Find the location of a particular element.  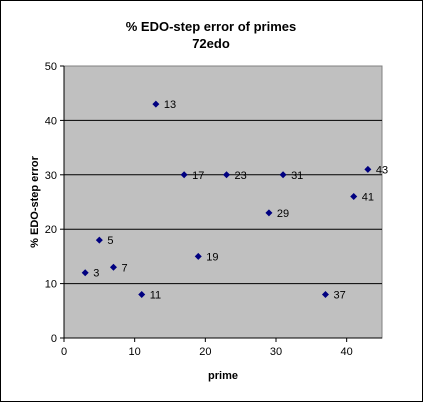

chart-subtitle: 72edo is located at coordinates (211, 43).